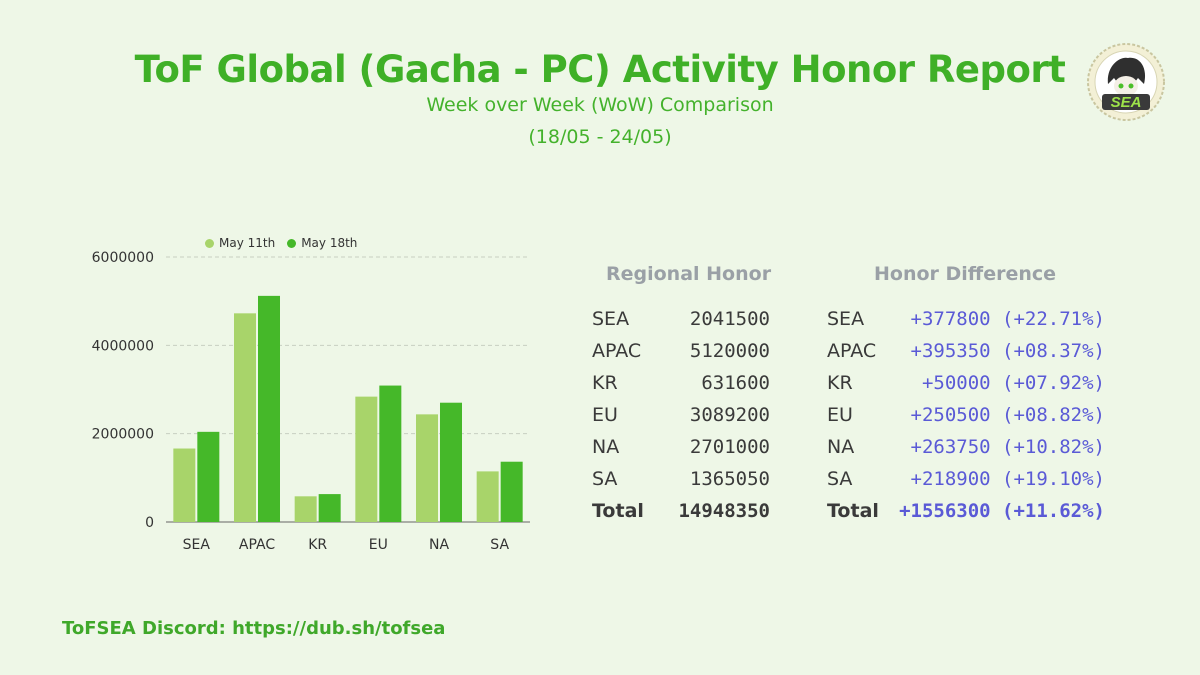 The image size is (1200, 675). Describe the element at coordinates (611, 319) in the screenshot. I see `regional-row-region: SEA` at that location.